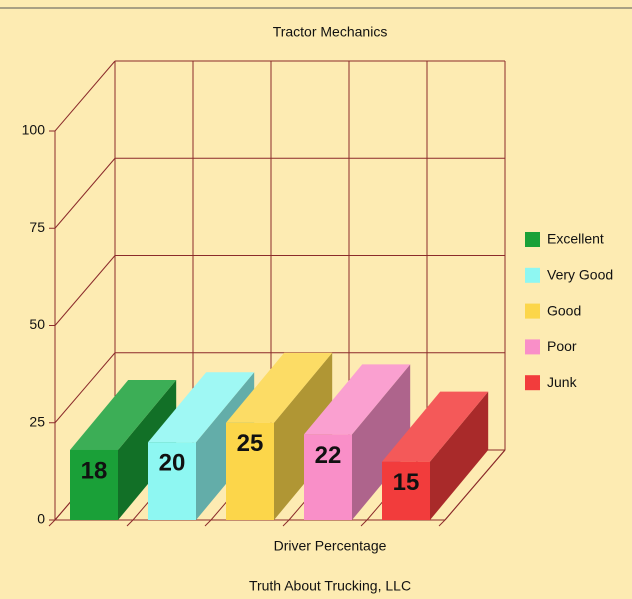 The height and width of the screenshot is (599, 632). I want to click on legend-label: Excellent, so click(575, 239).